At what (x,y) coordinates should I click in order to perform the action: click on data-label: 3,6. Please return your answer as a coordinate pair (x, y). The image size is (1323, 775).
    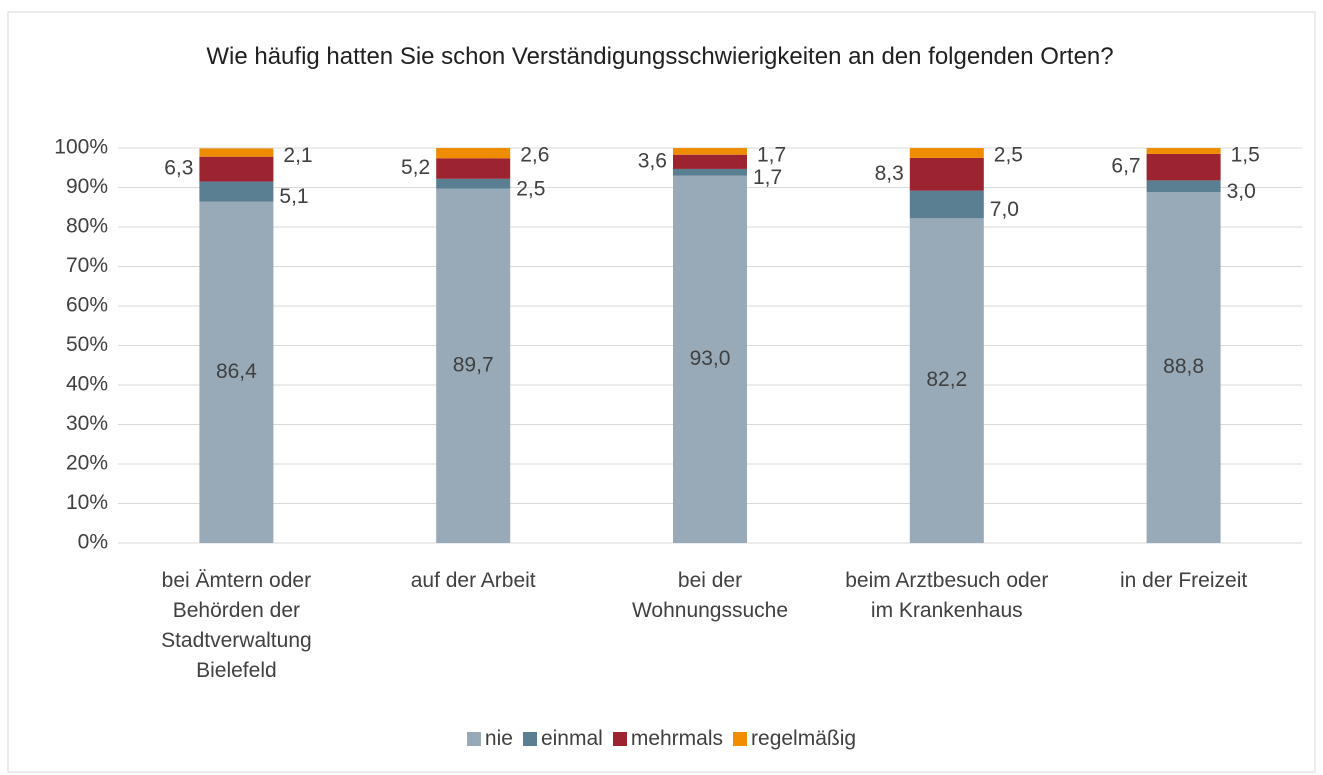
    Looking at the image, I should click on (652, 160).